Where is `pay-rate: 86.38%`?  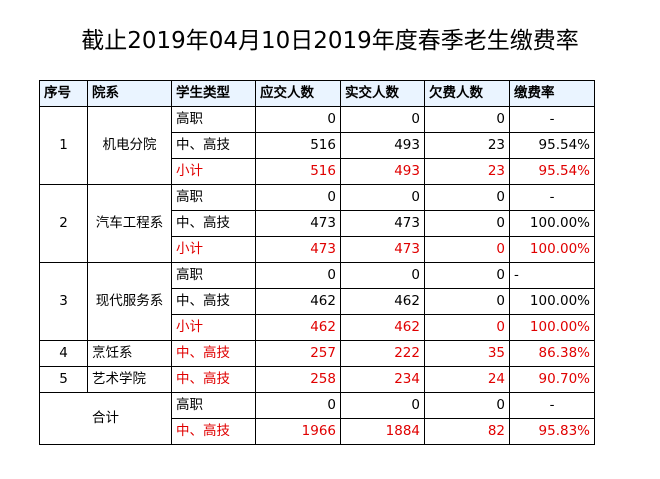 pay-rate: 86.38% is located at coordinates (552, 353).